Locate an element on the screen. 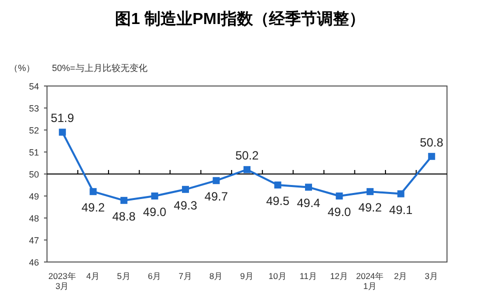  data-label: 49.5 is located at coordinates (278, 201).